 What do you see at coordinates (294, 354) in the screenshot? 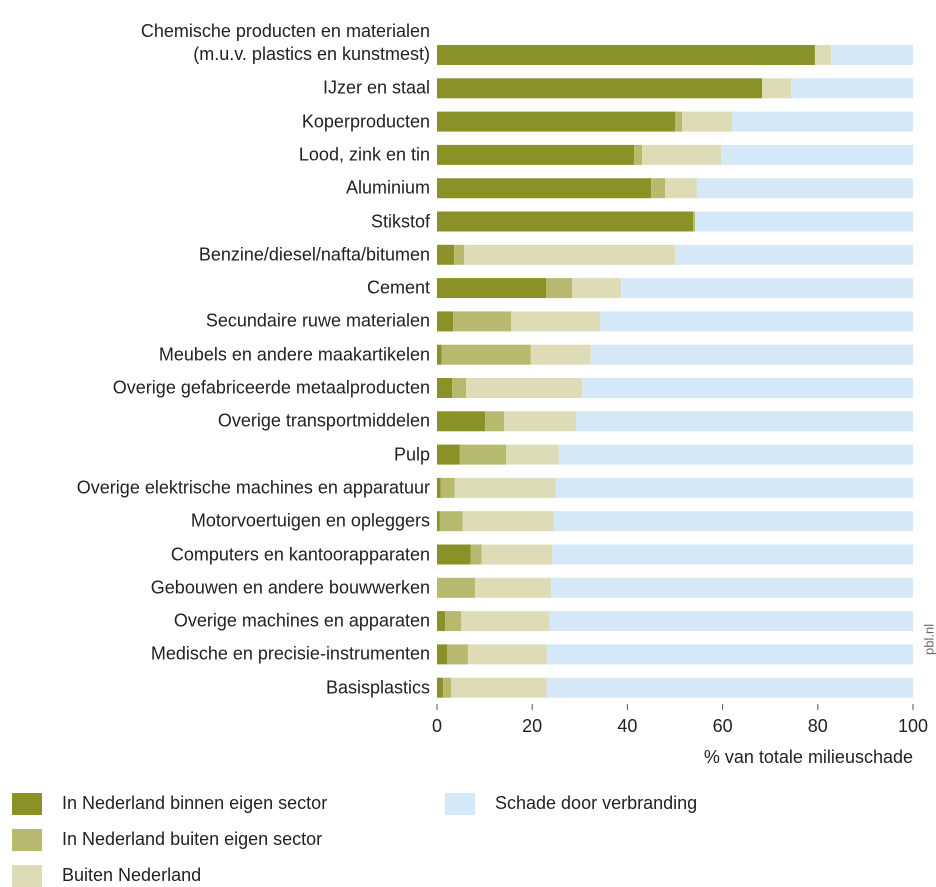
I see `category-label: Meubels en andere maakartikelen` at bounding box center [294, 354].